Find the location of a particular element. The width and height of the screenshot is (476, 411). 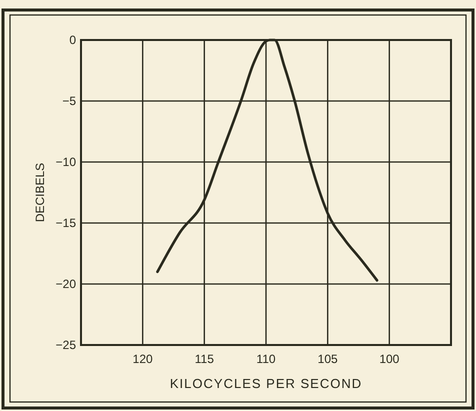

y-tick-label: −5 is located at coordinates (69, 101).